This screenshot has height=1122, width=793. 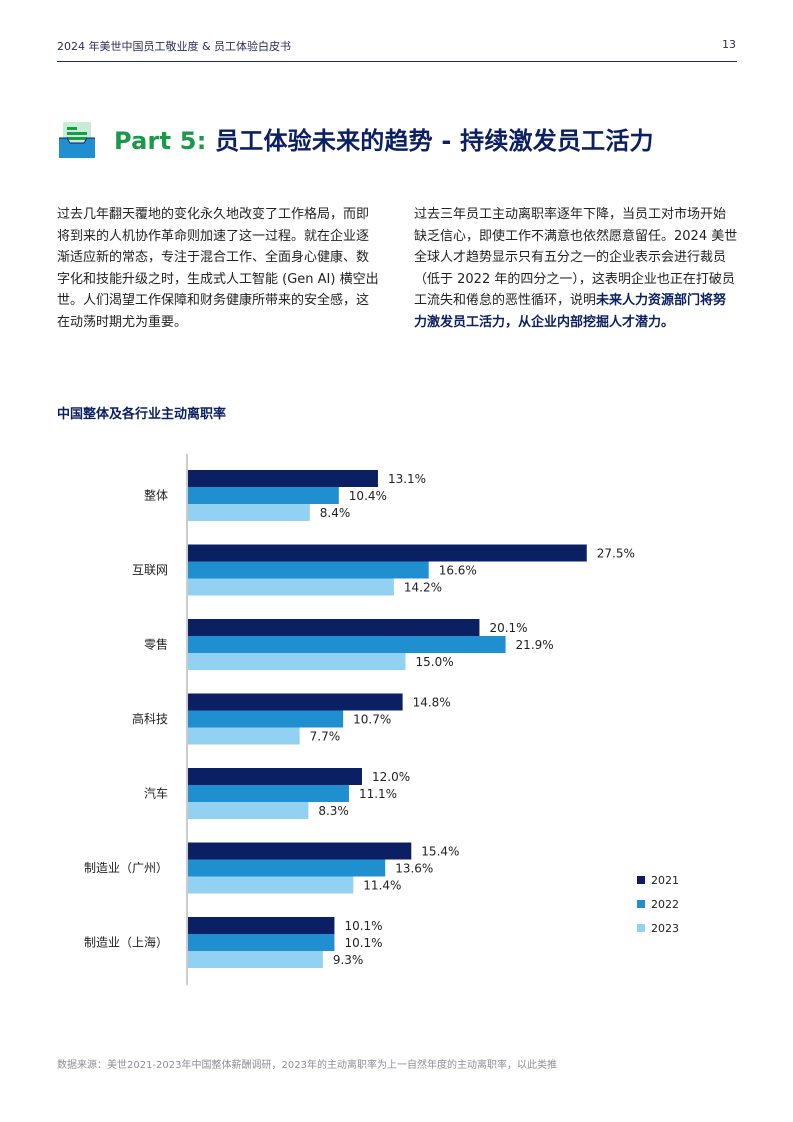 I want to click on category-label: 制造业（上海）, so click(x=126, y=942).